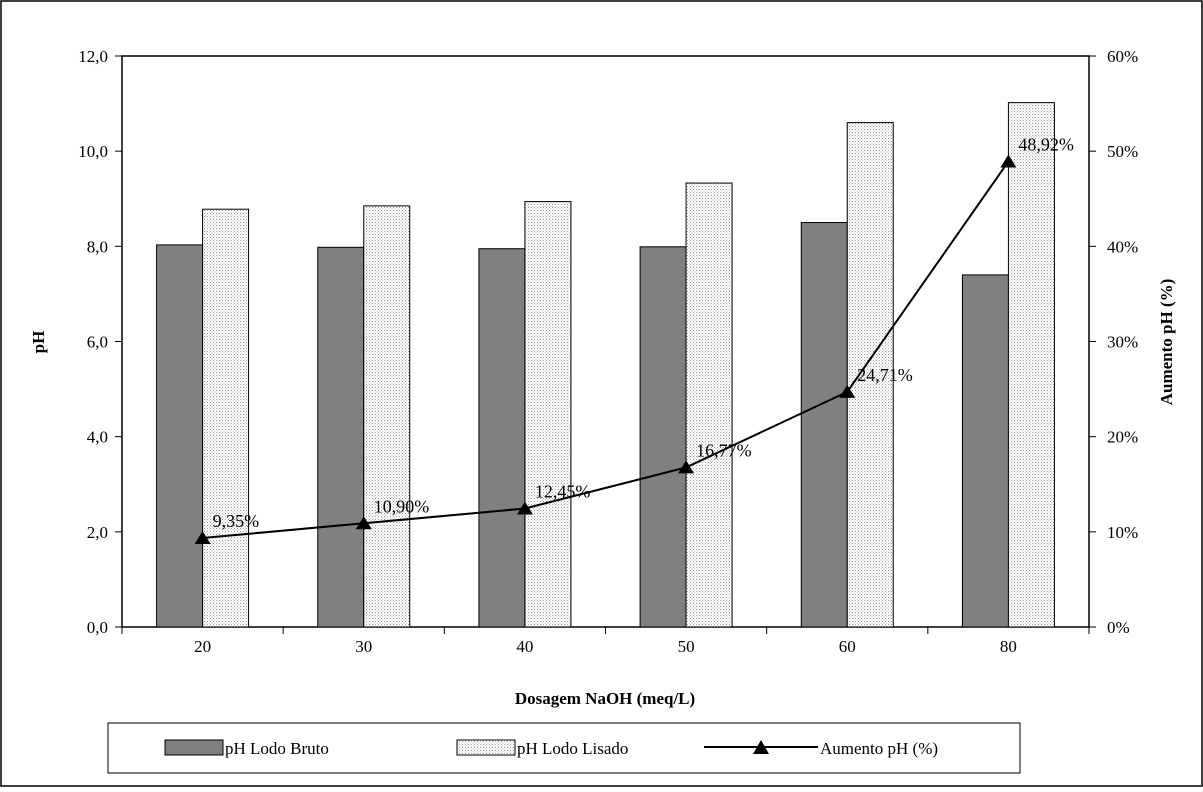 The image size is (1203, 792). I want to click on y2-axis-title: Aumento pH (%), so click(1166, 342).